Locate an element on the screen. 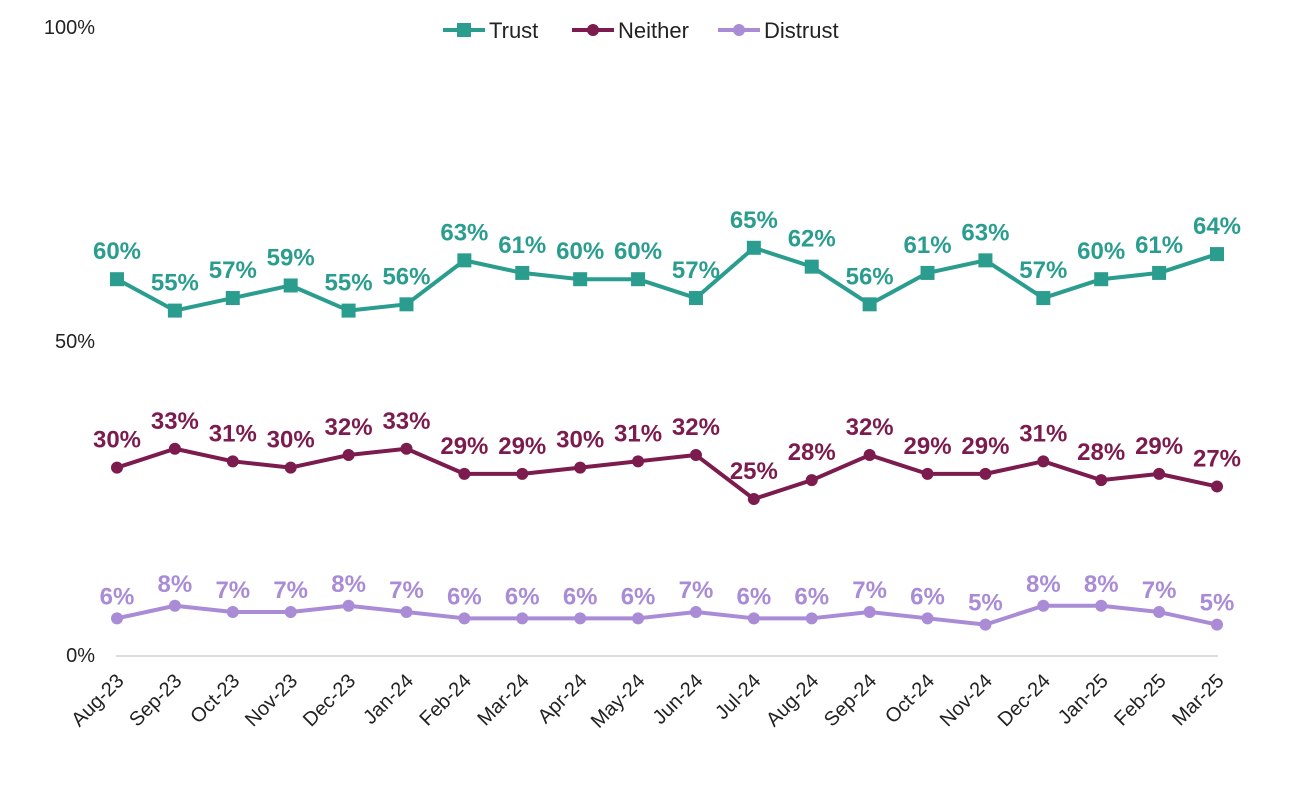  legend-item-distrust: Distrust is located at coordinates (778, 30).